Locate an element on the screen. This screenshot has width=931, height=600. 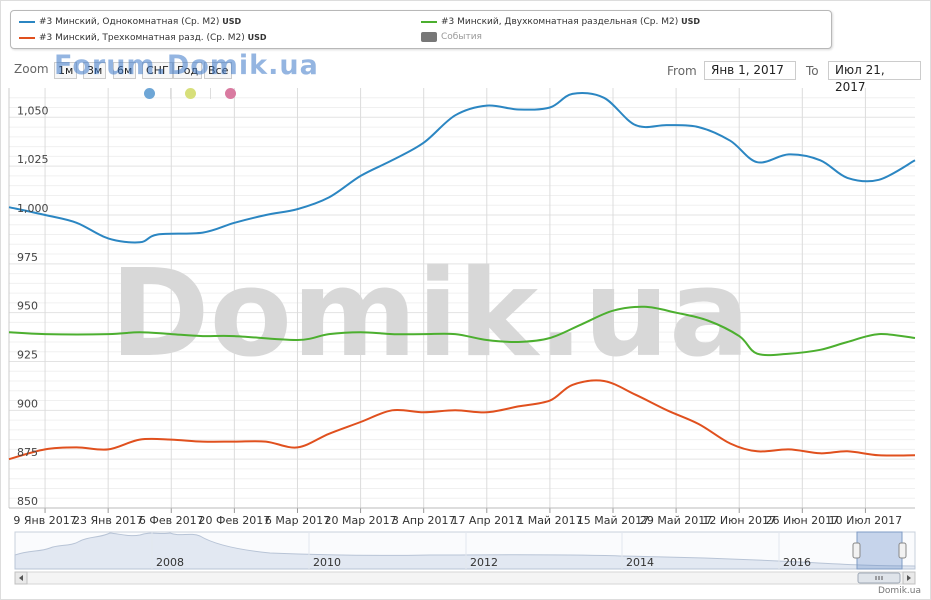
from-date-input: Янв 1, 2017 is located at coordinates (750, 70).